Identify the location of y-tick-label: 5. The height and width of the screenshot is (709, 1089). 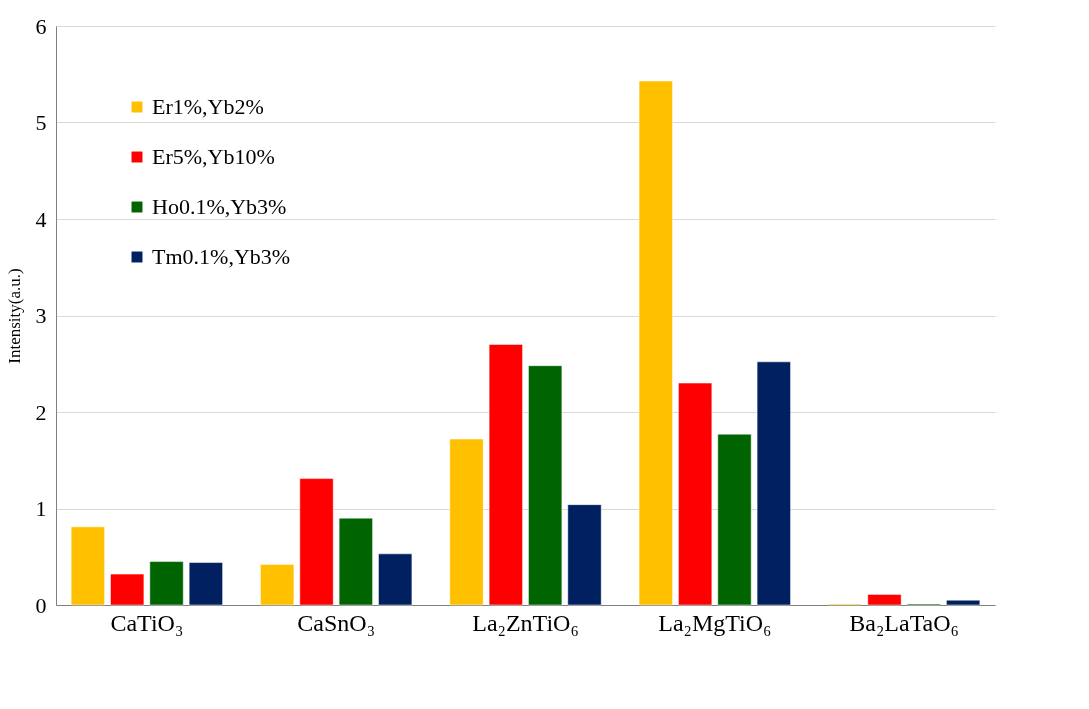
(41, 122).